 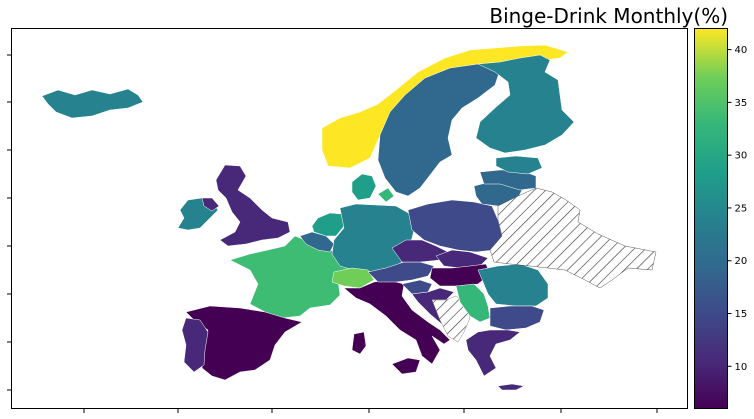 I want to click on region-belgium, so click(x=317, y=242).